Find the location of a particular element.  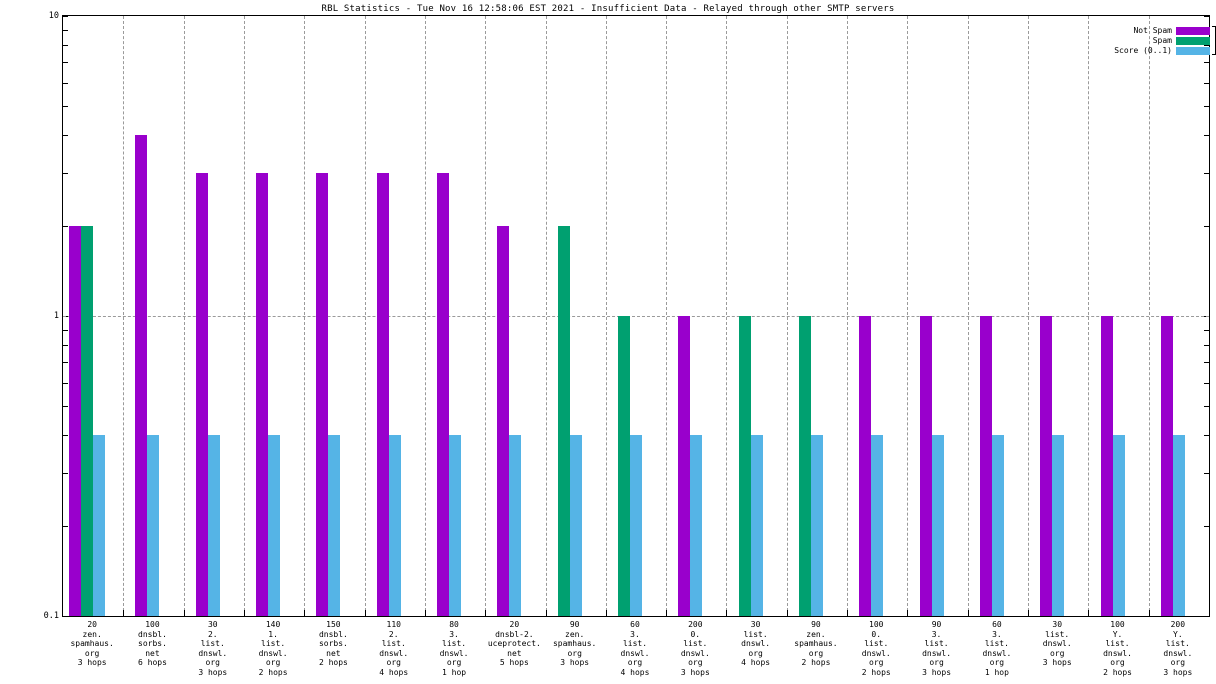

x-axis-label-line: uceprotect. is located at coordinates (514, 644).